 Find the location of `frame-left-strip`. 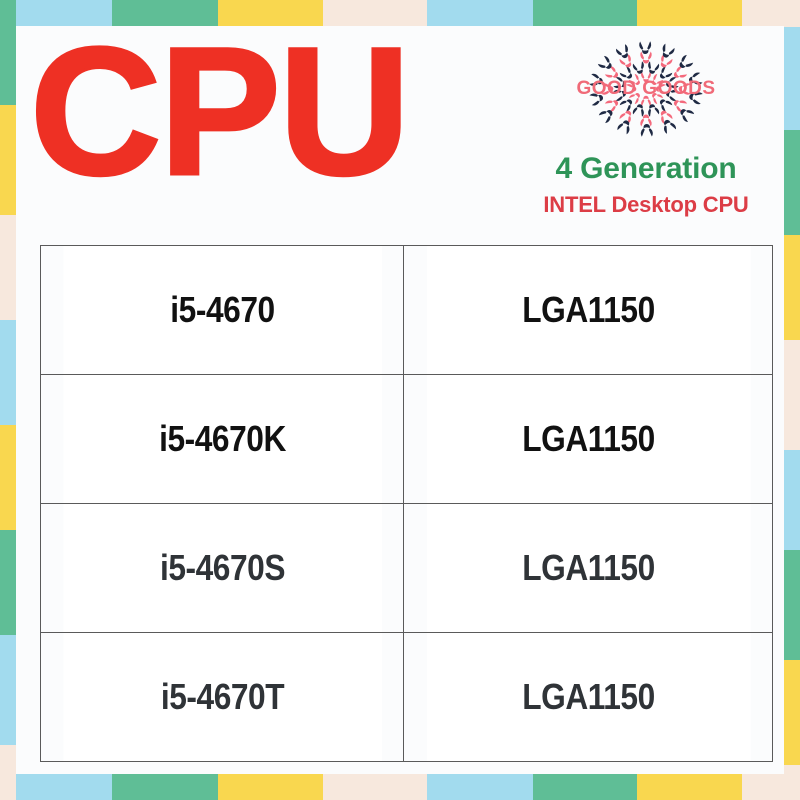

frame-left-strip is located at coordinates (8, 400).